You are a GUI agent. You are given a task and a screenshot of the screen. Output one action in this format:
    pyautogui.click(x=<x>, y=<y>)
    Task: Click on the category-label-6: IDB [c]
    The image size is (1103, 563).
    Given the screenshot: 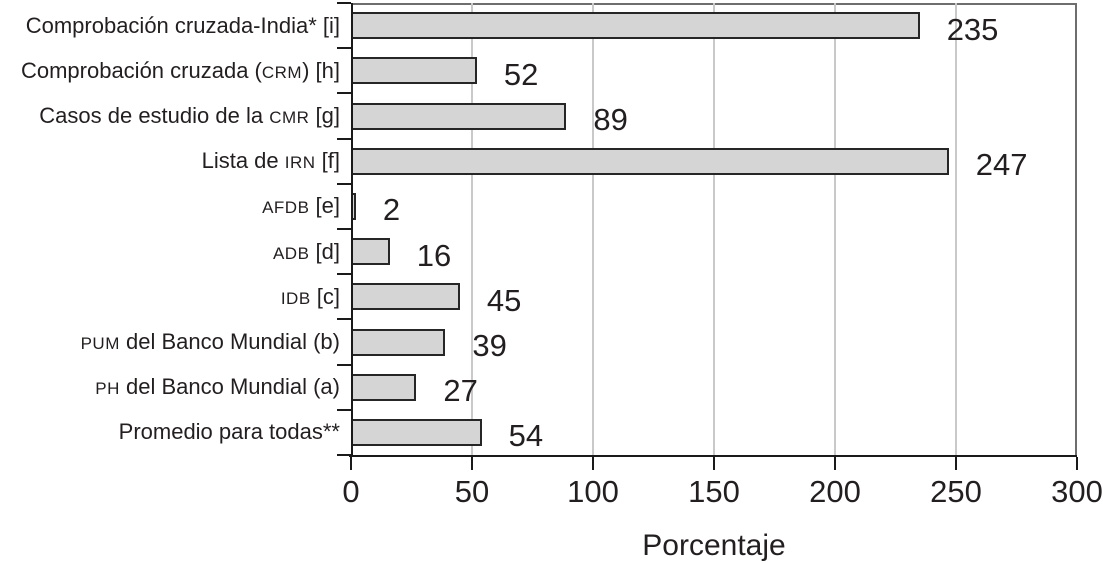 What is the action you would take?
    pyautogui.click(x=310, y=296)
    